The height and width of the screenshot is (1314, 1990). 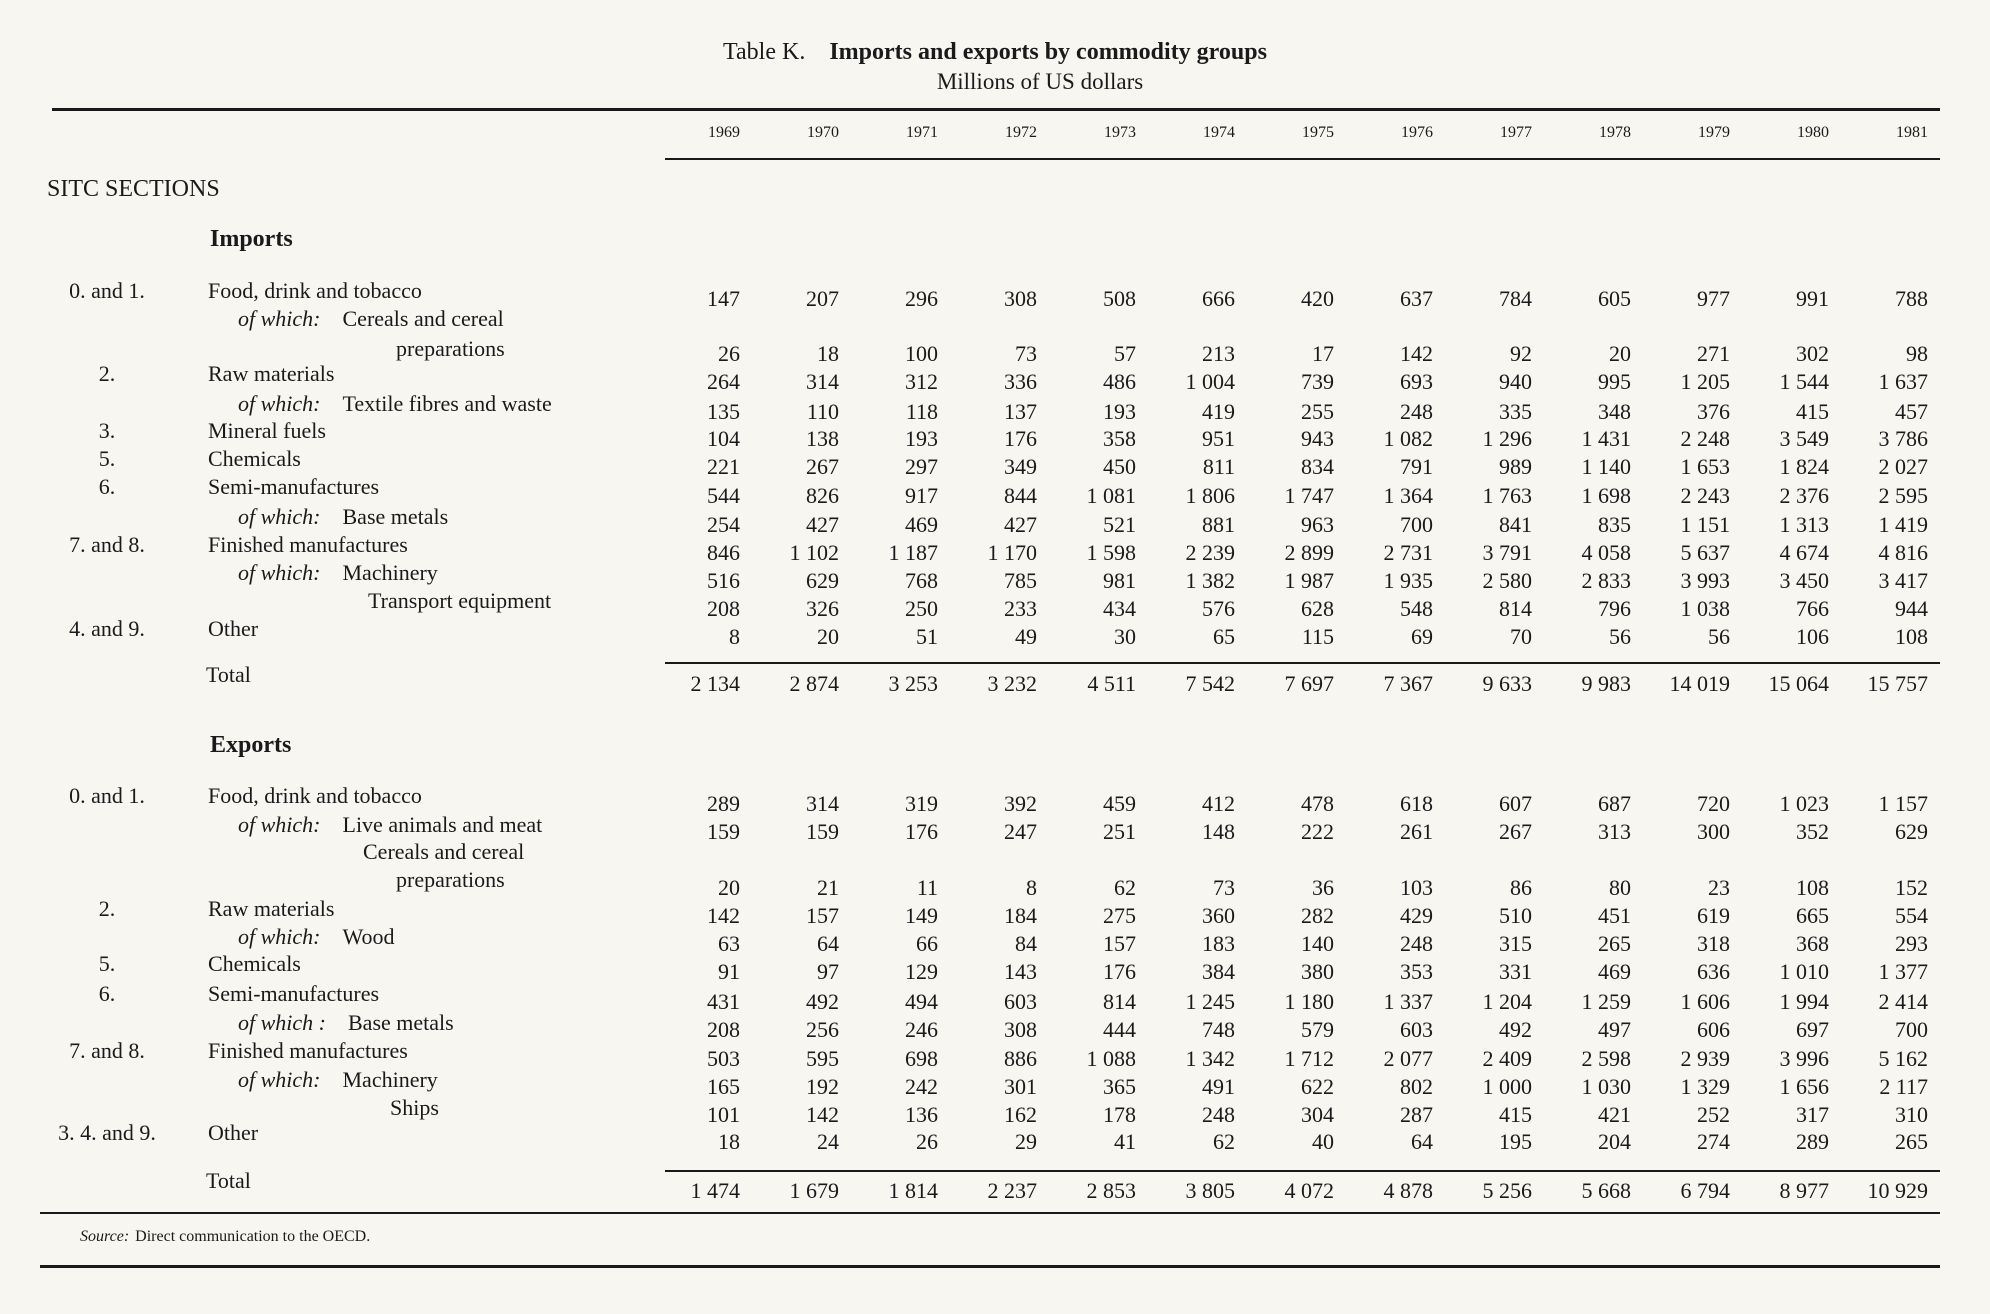 I want to click on table-cell-1974: 1 245, so click(x=1210, y=1001).